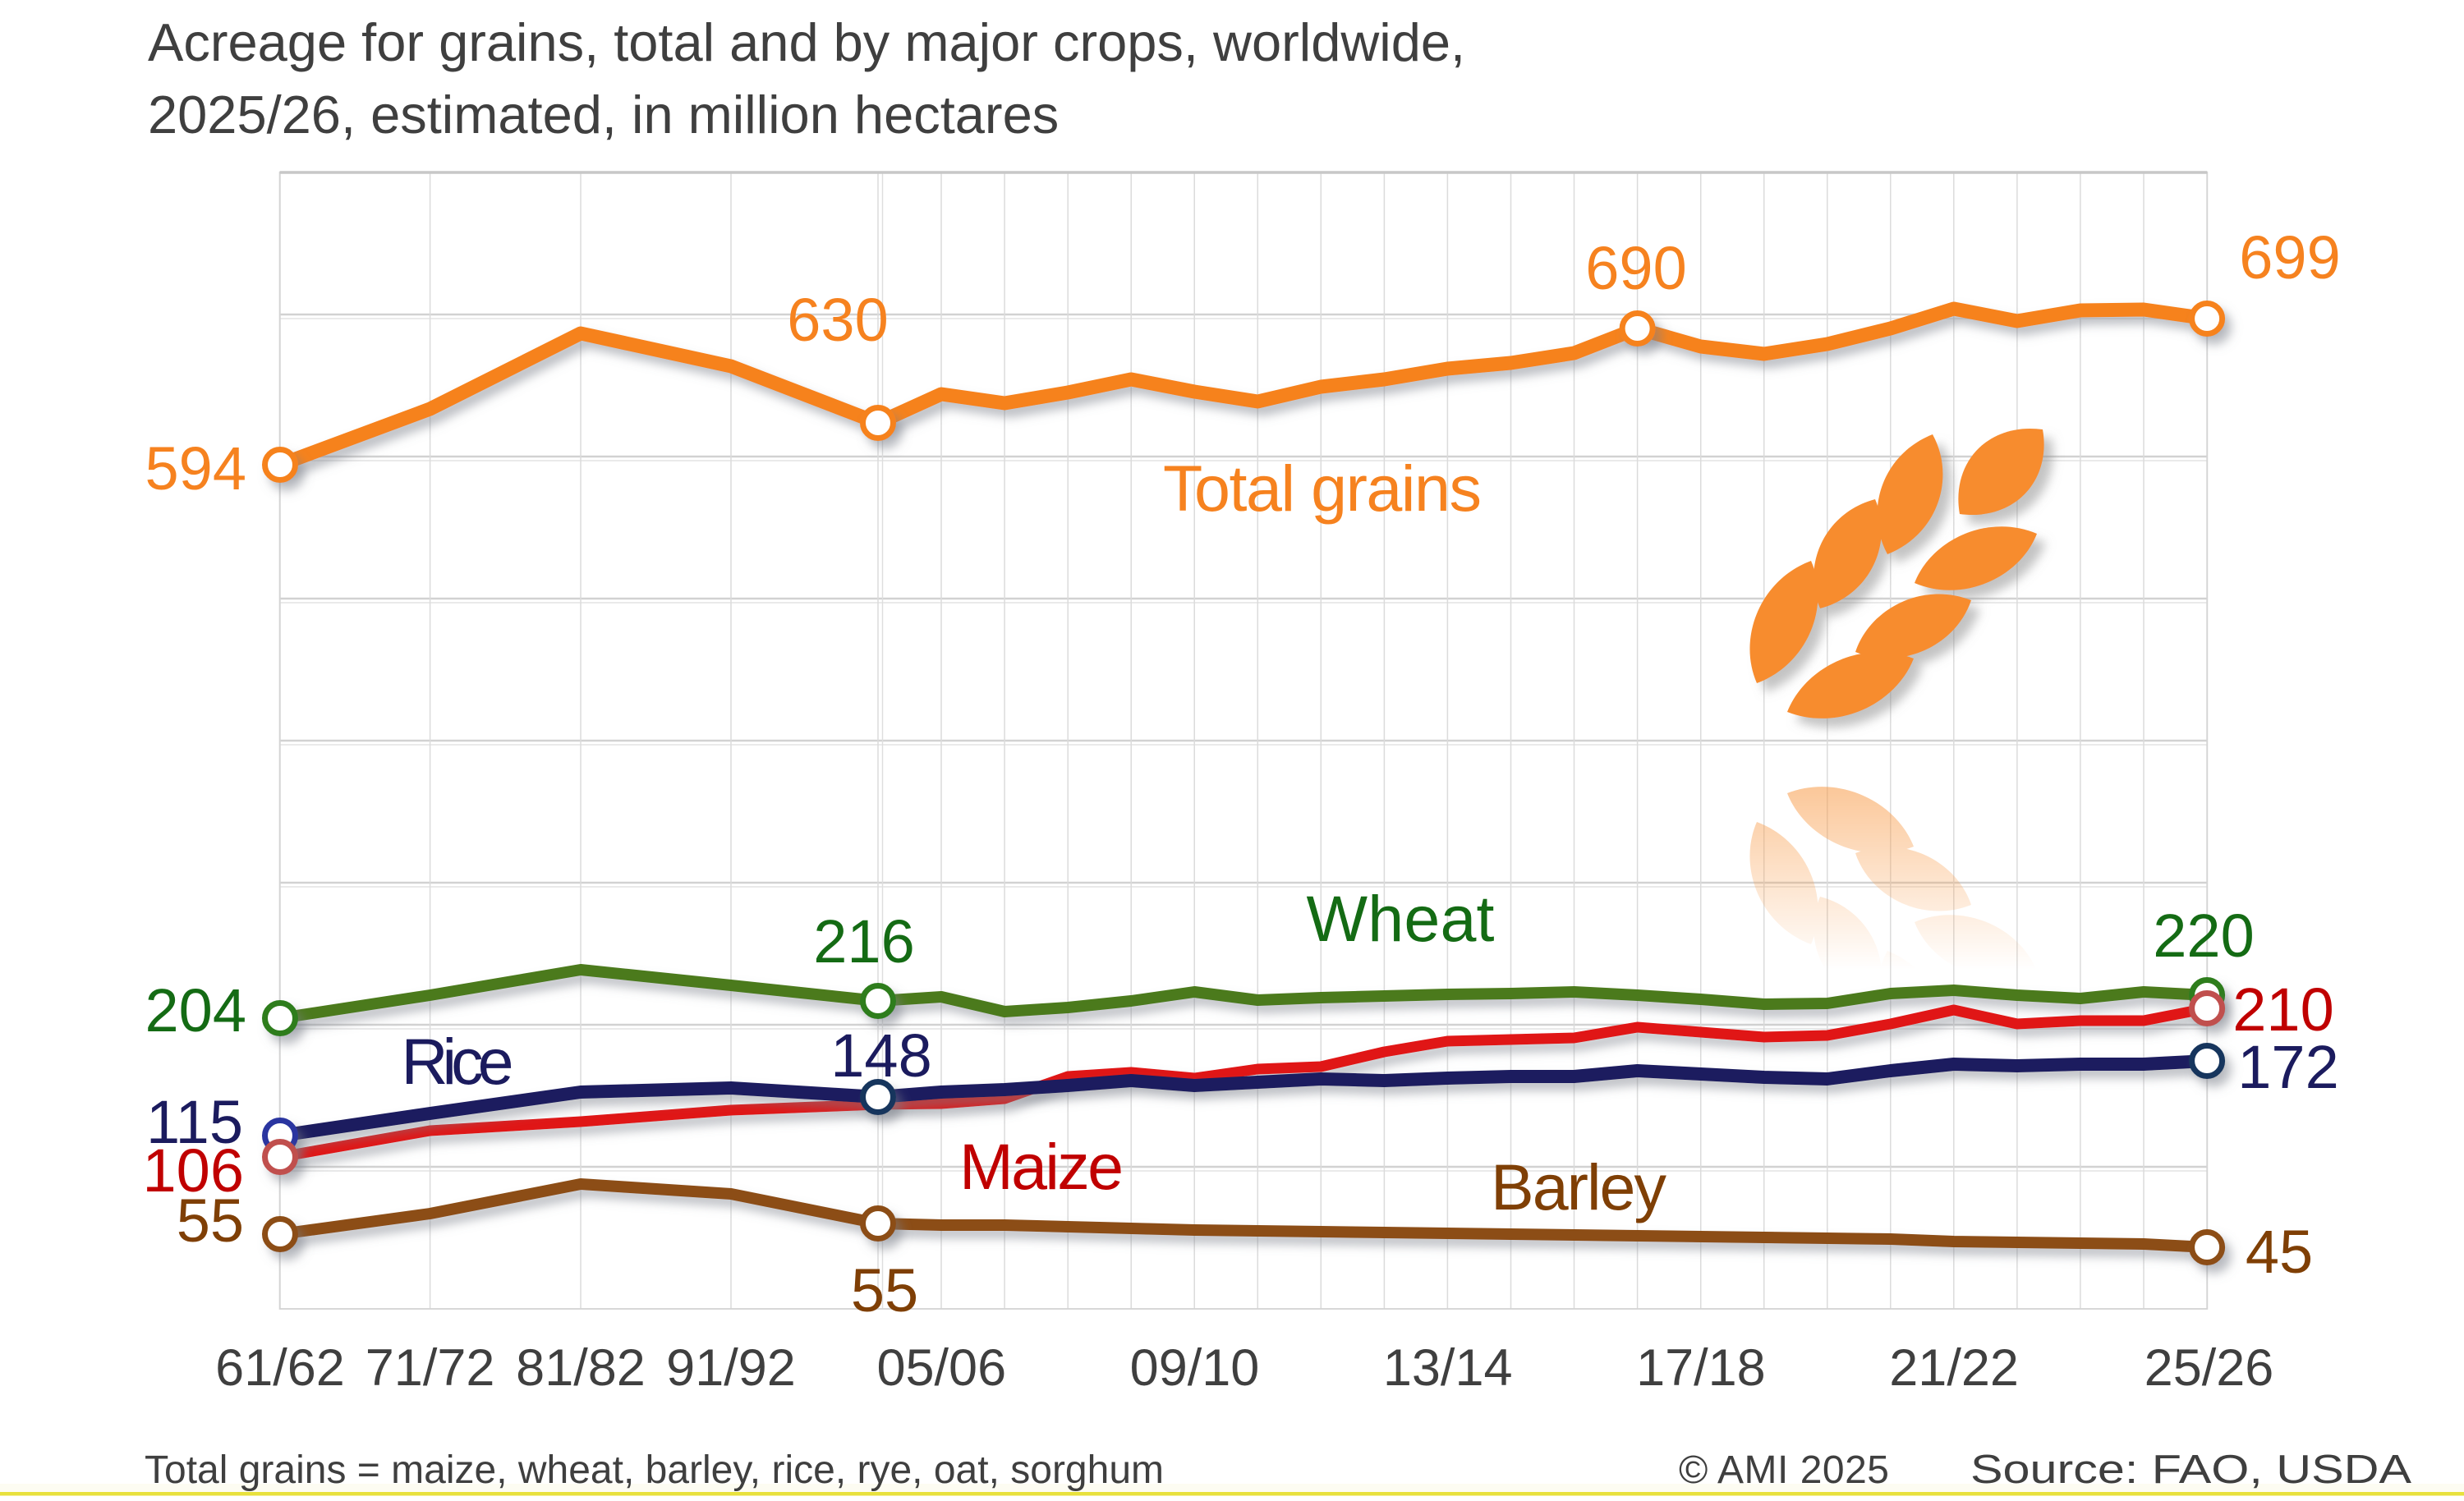 Image resolution: width=2464 pixels, height=1501 pixels. Describe the element at coordinates (1784, 1470) in the screenshot. I see `svg-text: © AMI 2025` at that location.